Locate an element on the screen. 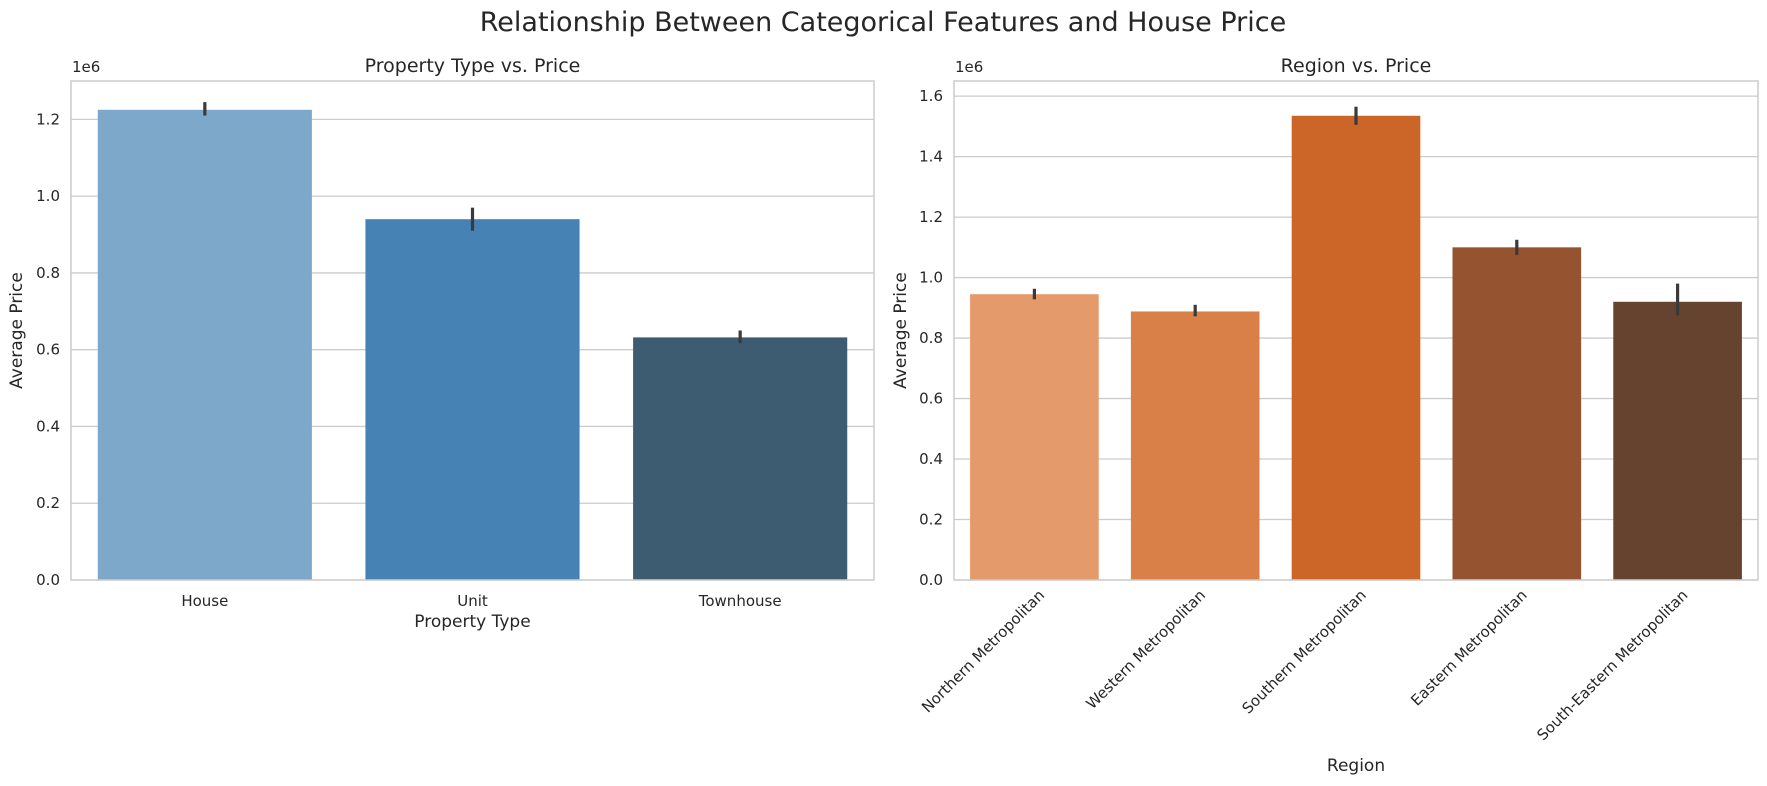 The width and height of the screenshot is (1767, 786). x-tick-label: South-Eastern Metropolitan is located at coordinates (1612, 665).